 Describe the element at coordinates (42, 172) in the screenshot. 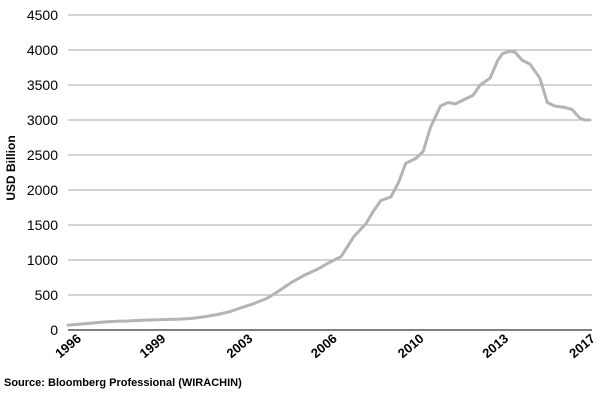

I see `y-tick-labels: 0 500 1000 1500 2000 2500 3000 3500 4000 4500` at that location.